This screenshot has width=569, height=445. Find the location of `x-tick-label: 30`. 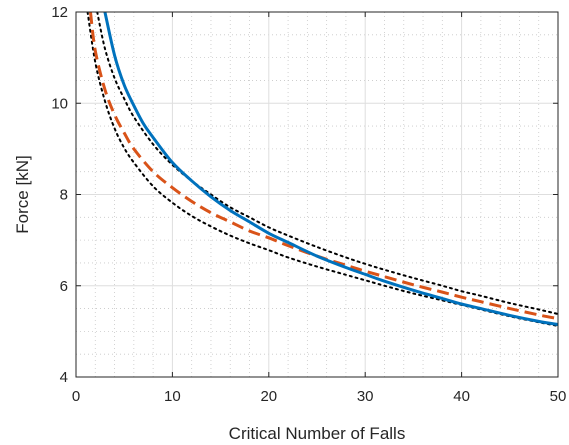

x-tick-label: 30 is located at coordinates (365, 396).